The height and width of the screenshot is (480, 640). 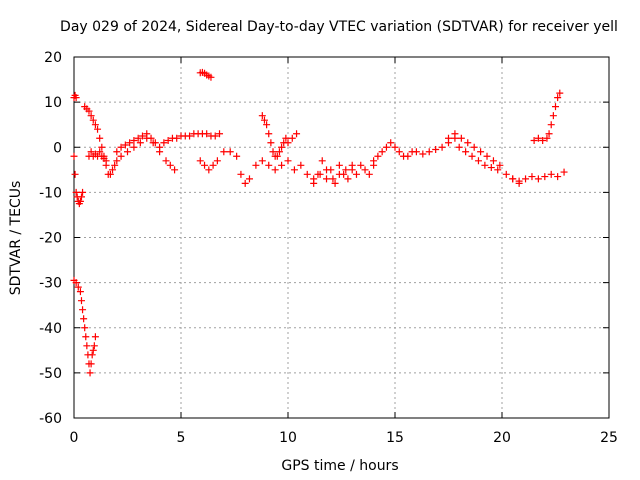 What do you see at coordinates (53, 58) in the screenshot?
I see `y-tick-label: 20` at bounding box center [53, 58].